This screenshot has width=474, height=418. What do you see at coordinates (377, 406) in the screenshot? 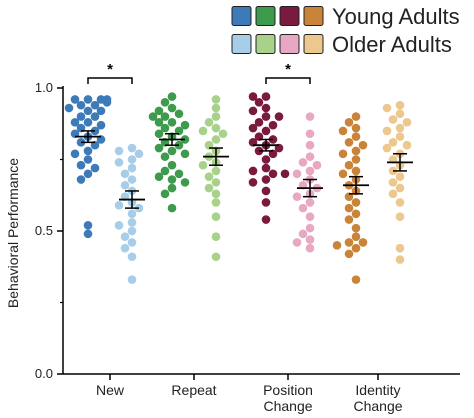
I see `x-tick-label-line2: Change` at bounding box center [377, 406].